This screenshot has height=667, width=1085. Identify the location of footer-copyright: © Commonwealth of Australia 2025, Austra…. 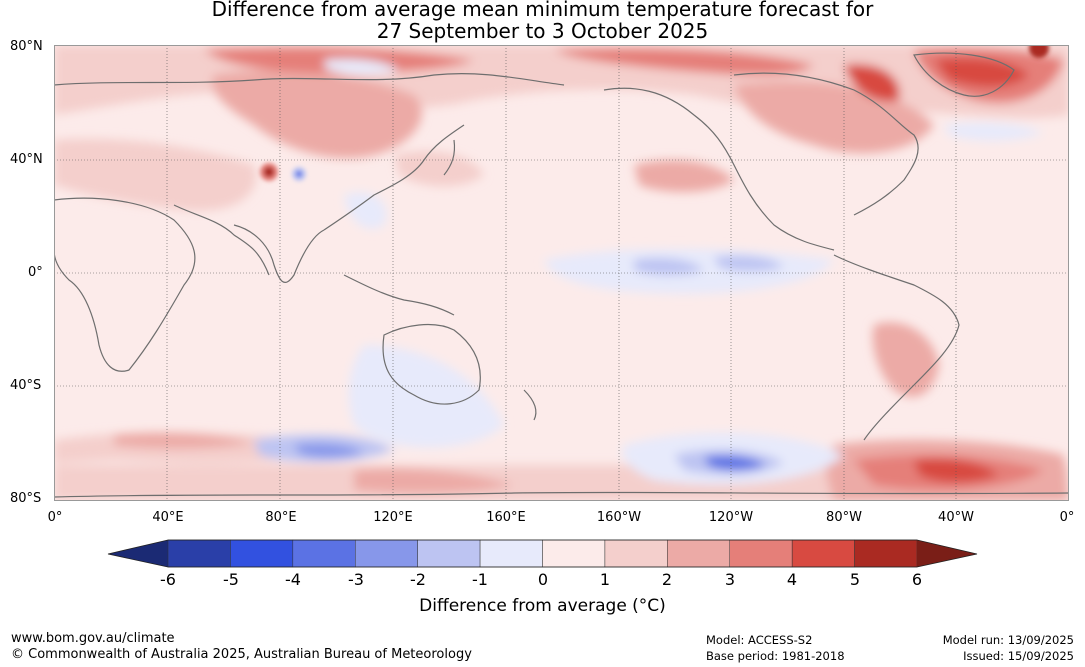
(241, 654).